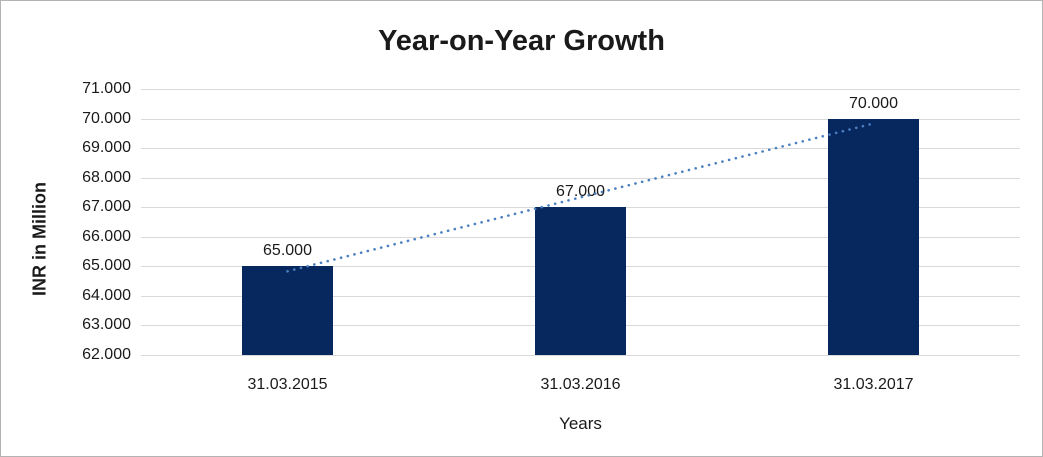  I want to click on y-axis-tick-label: 62.000, so click(106, 354).